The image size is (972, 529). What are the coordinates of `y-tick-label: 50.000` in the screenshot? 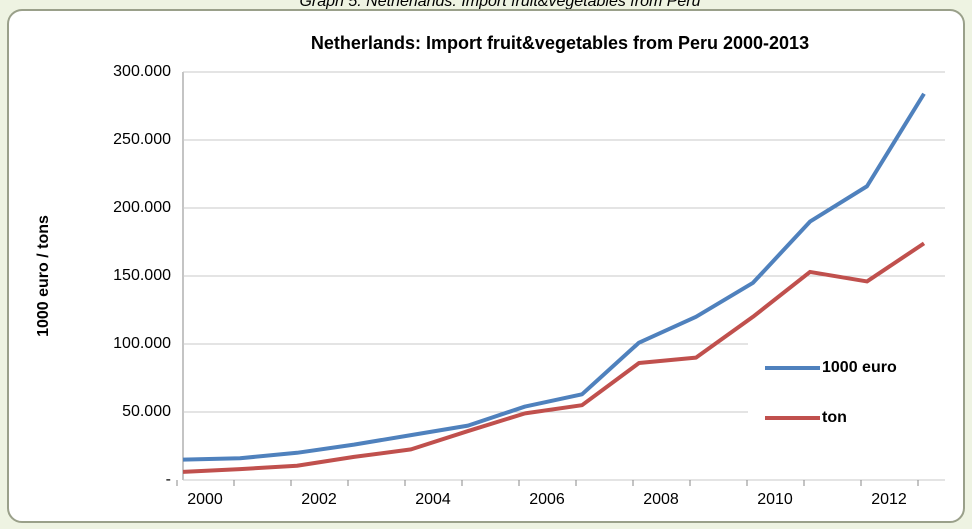 It's located at (146, 411).